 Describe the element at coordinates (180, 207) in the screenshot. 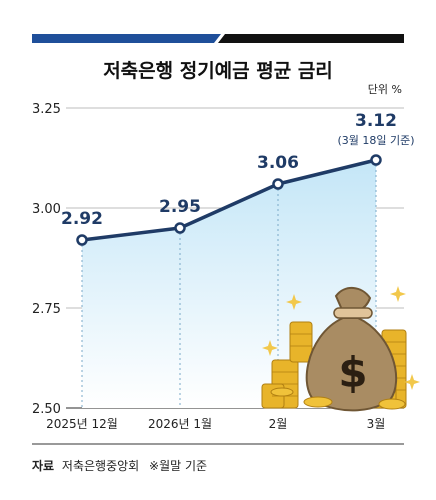

I see `value-label: 2.95` at that location.